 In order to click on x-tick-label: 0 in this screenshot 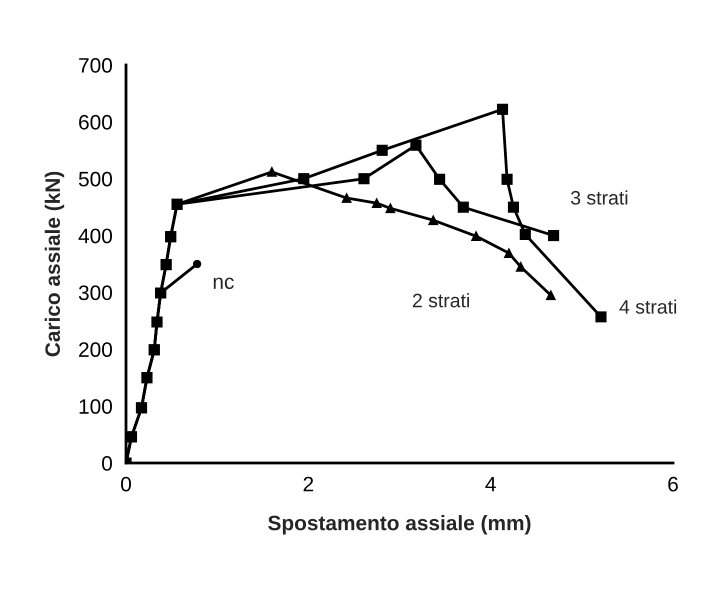, I will do `click(126, 484)`.